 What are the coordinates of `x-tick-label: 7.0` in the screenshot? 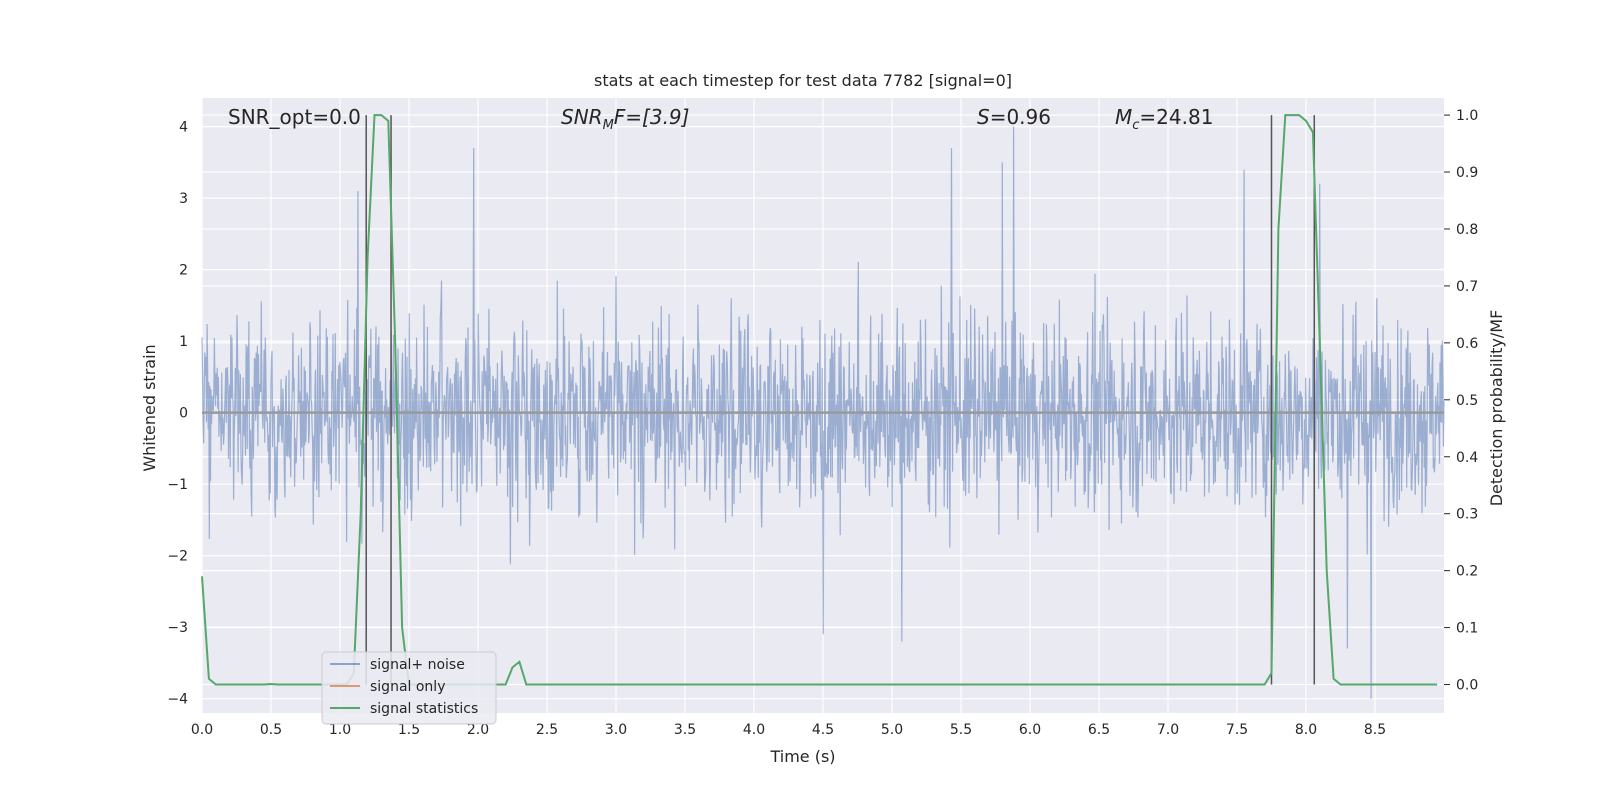 It's located at (1168, 730).